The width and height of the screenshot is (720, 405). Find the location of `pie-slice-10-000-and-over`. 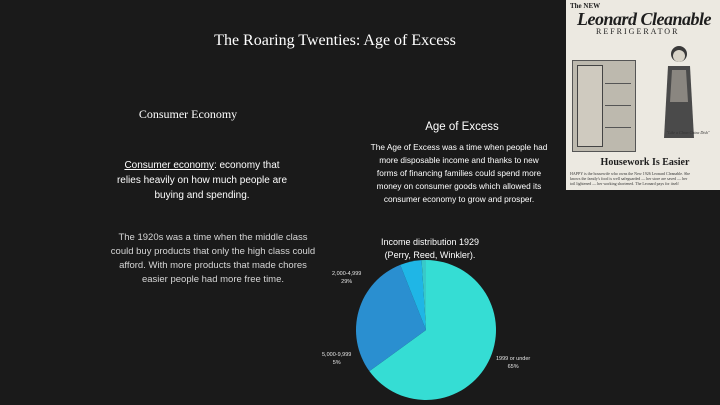

pie-slice-10-000-and-over is located at coordinates (423, 295).